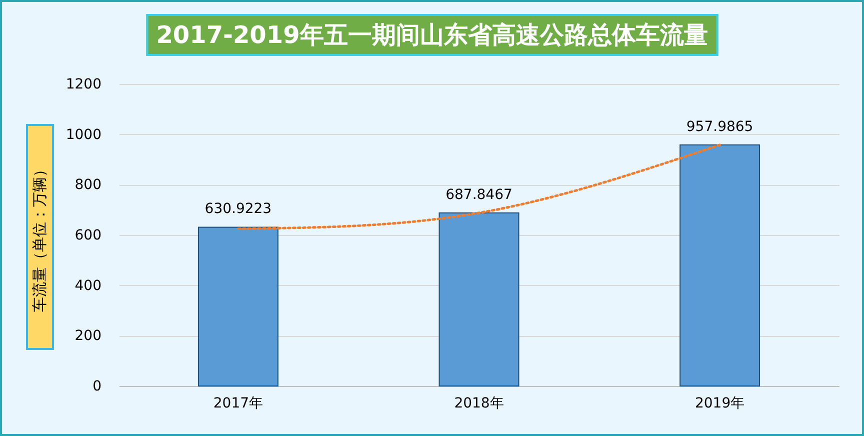 The image size is (864, 436). Describe the element at coordinates (432, 35) in the screenshot. I see `chart-title: 2017-2019年五一期间山东省高速公路总体车流量` at that location.